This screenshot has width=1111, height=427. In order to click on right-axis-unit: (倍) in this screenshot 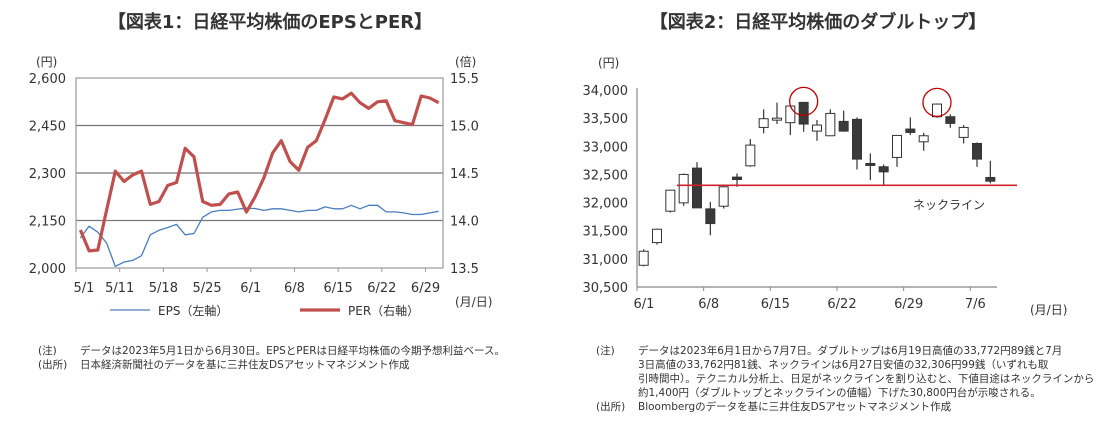, I will do `click(465, 61)`.